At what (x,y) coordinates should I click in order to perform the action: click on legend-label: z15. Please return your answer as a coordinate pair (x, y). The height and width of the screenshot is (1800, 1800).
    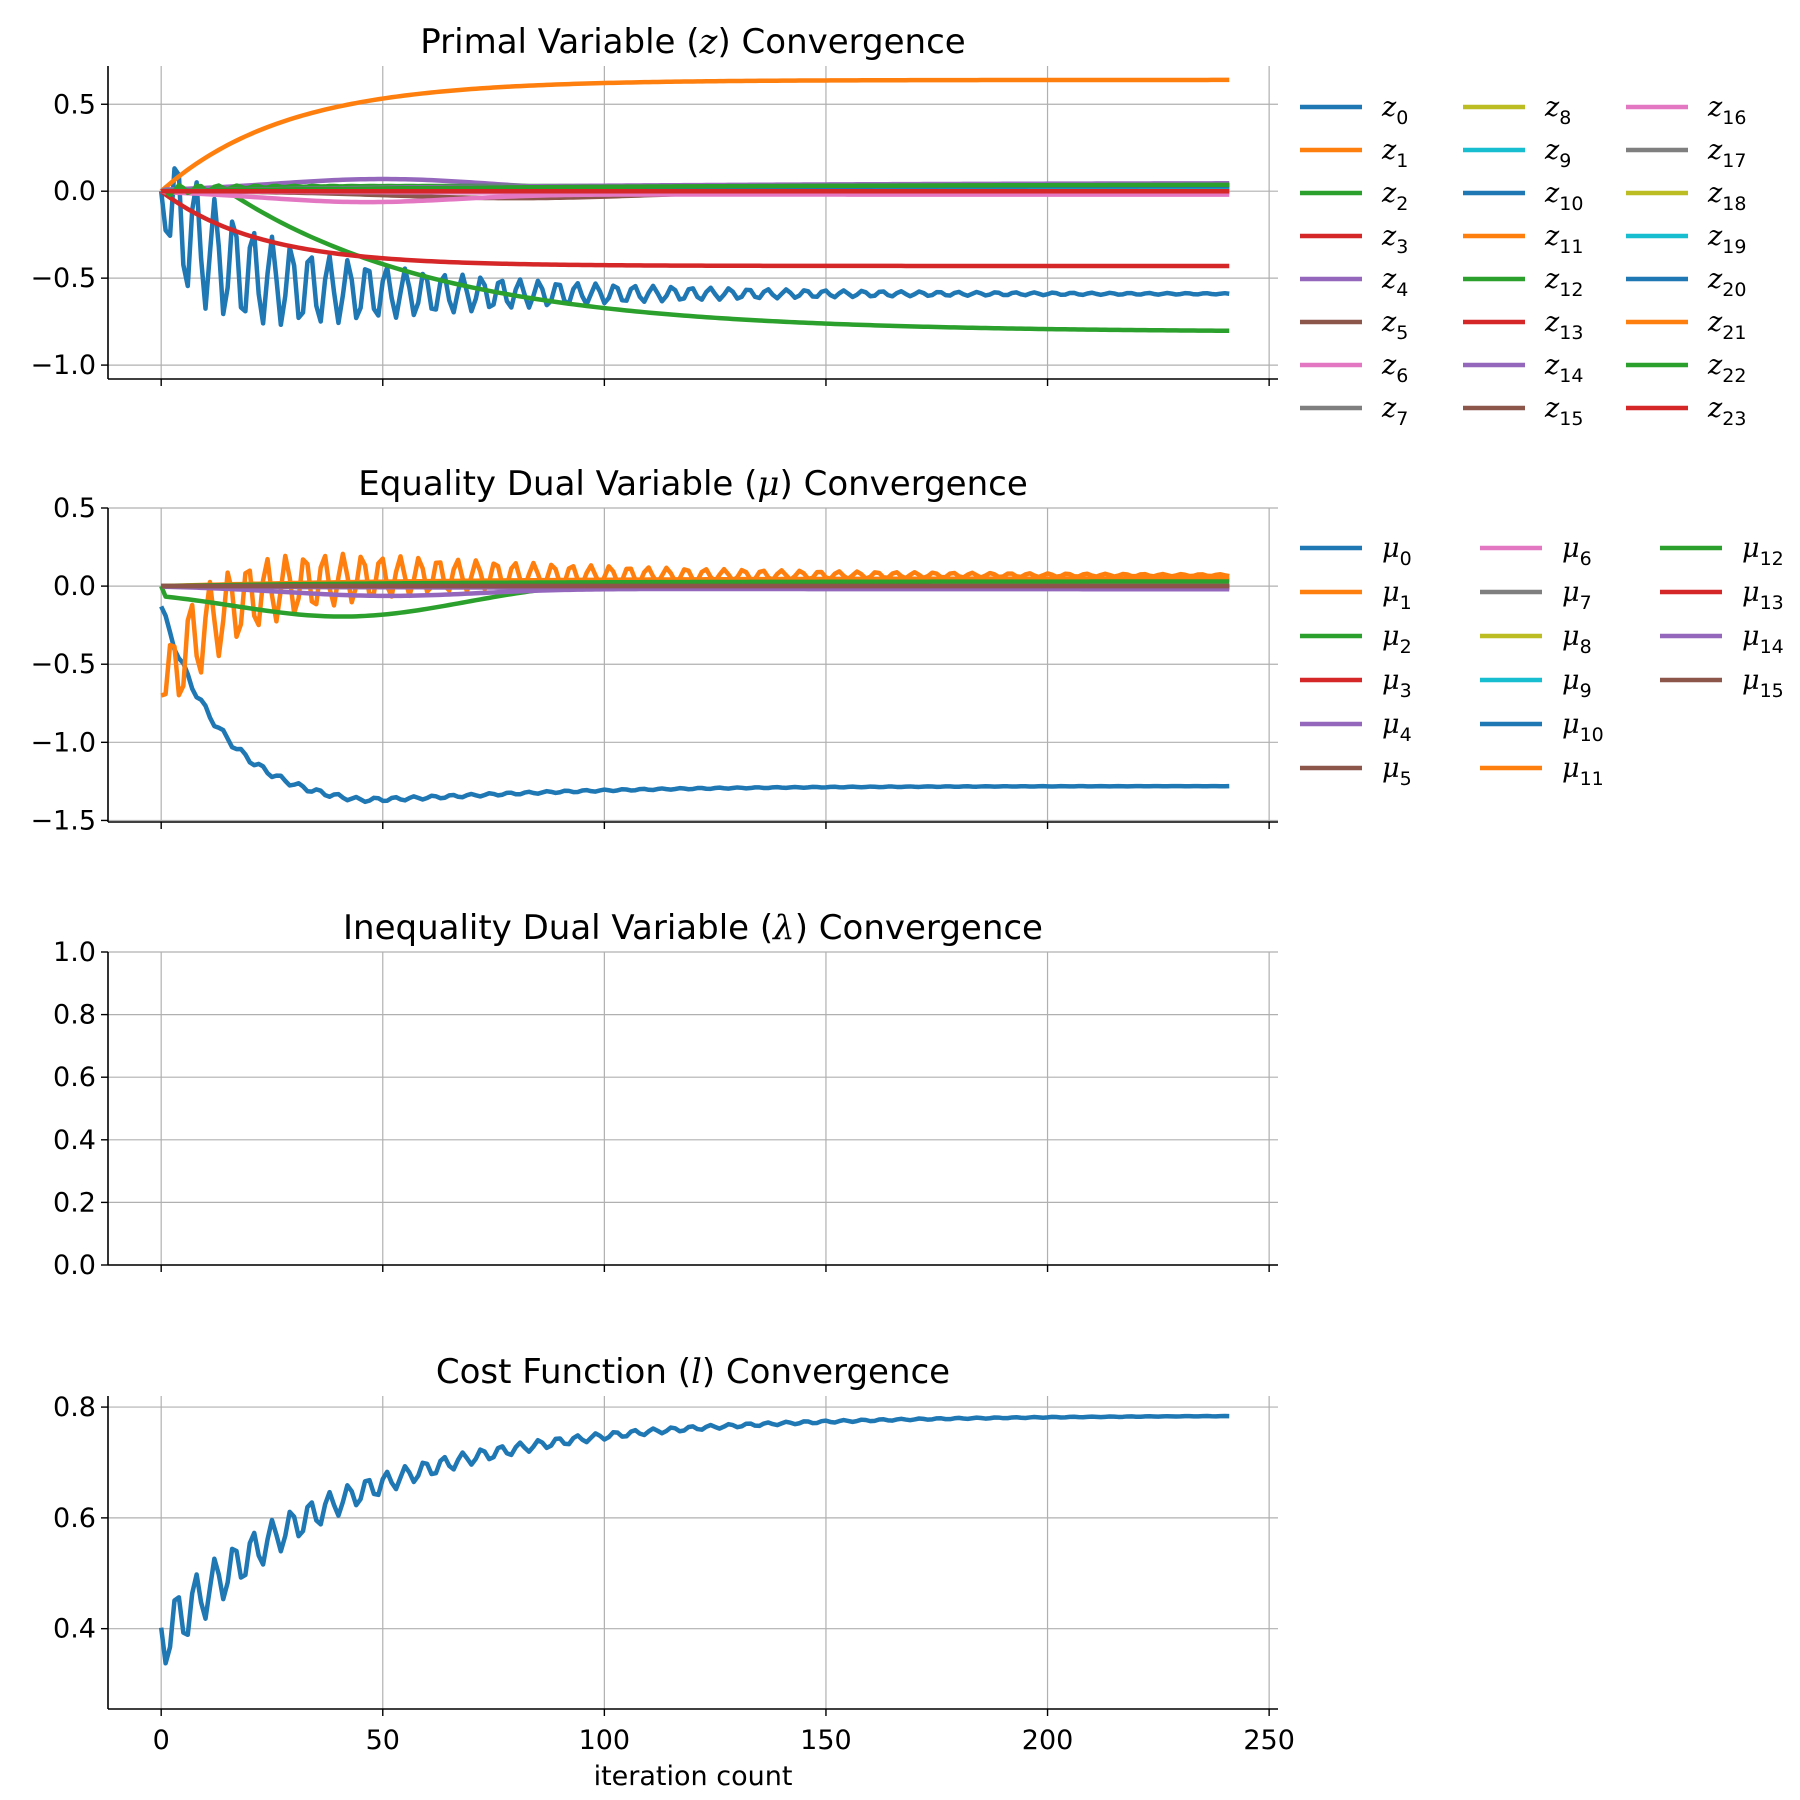
    Looking at the image, I should click on (1563, 411).